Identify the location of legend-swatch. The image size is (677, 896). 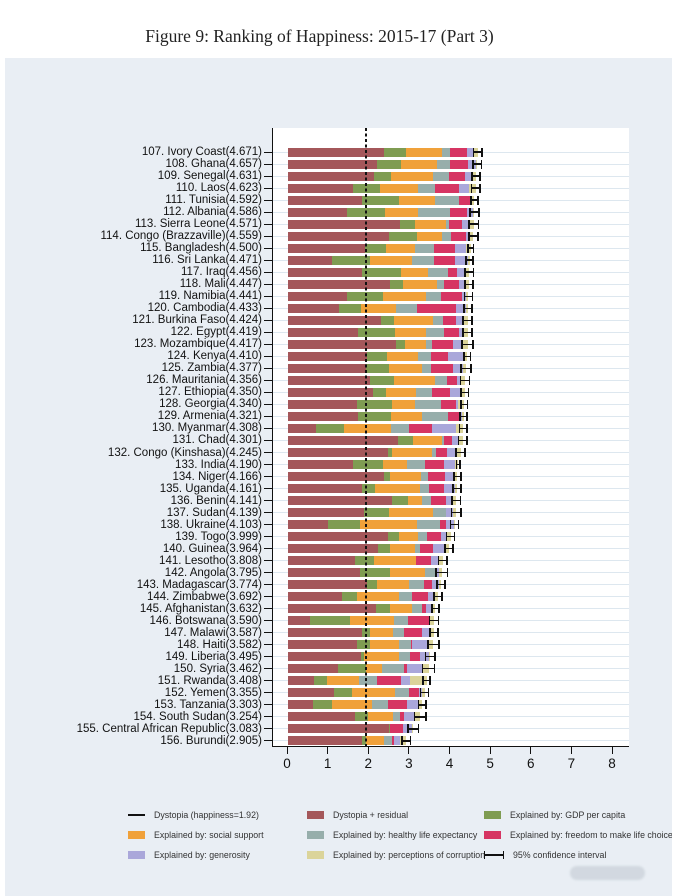
(315, 815).